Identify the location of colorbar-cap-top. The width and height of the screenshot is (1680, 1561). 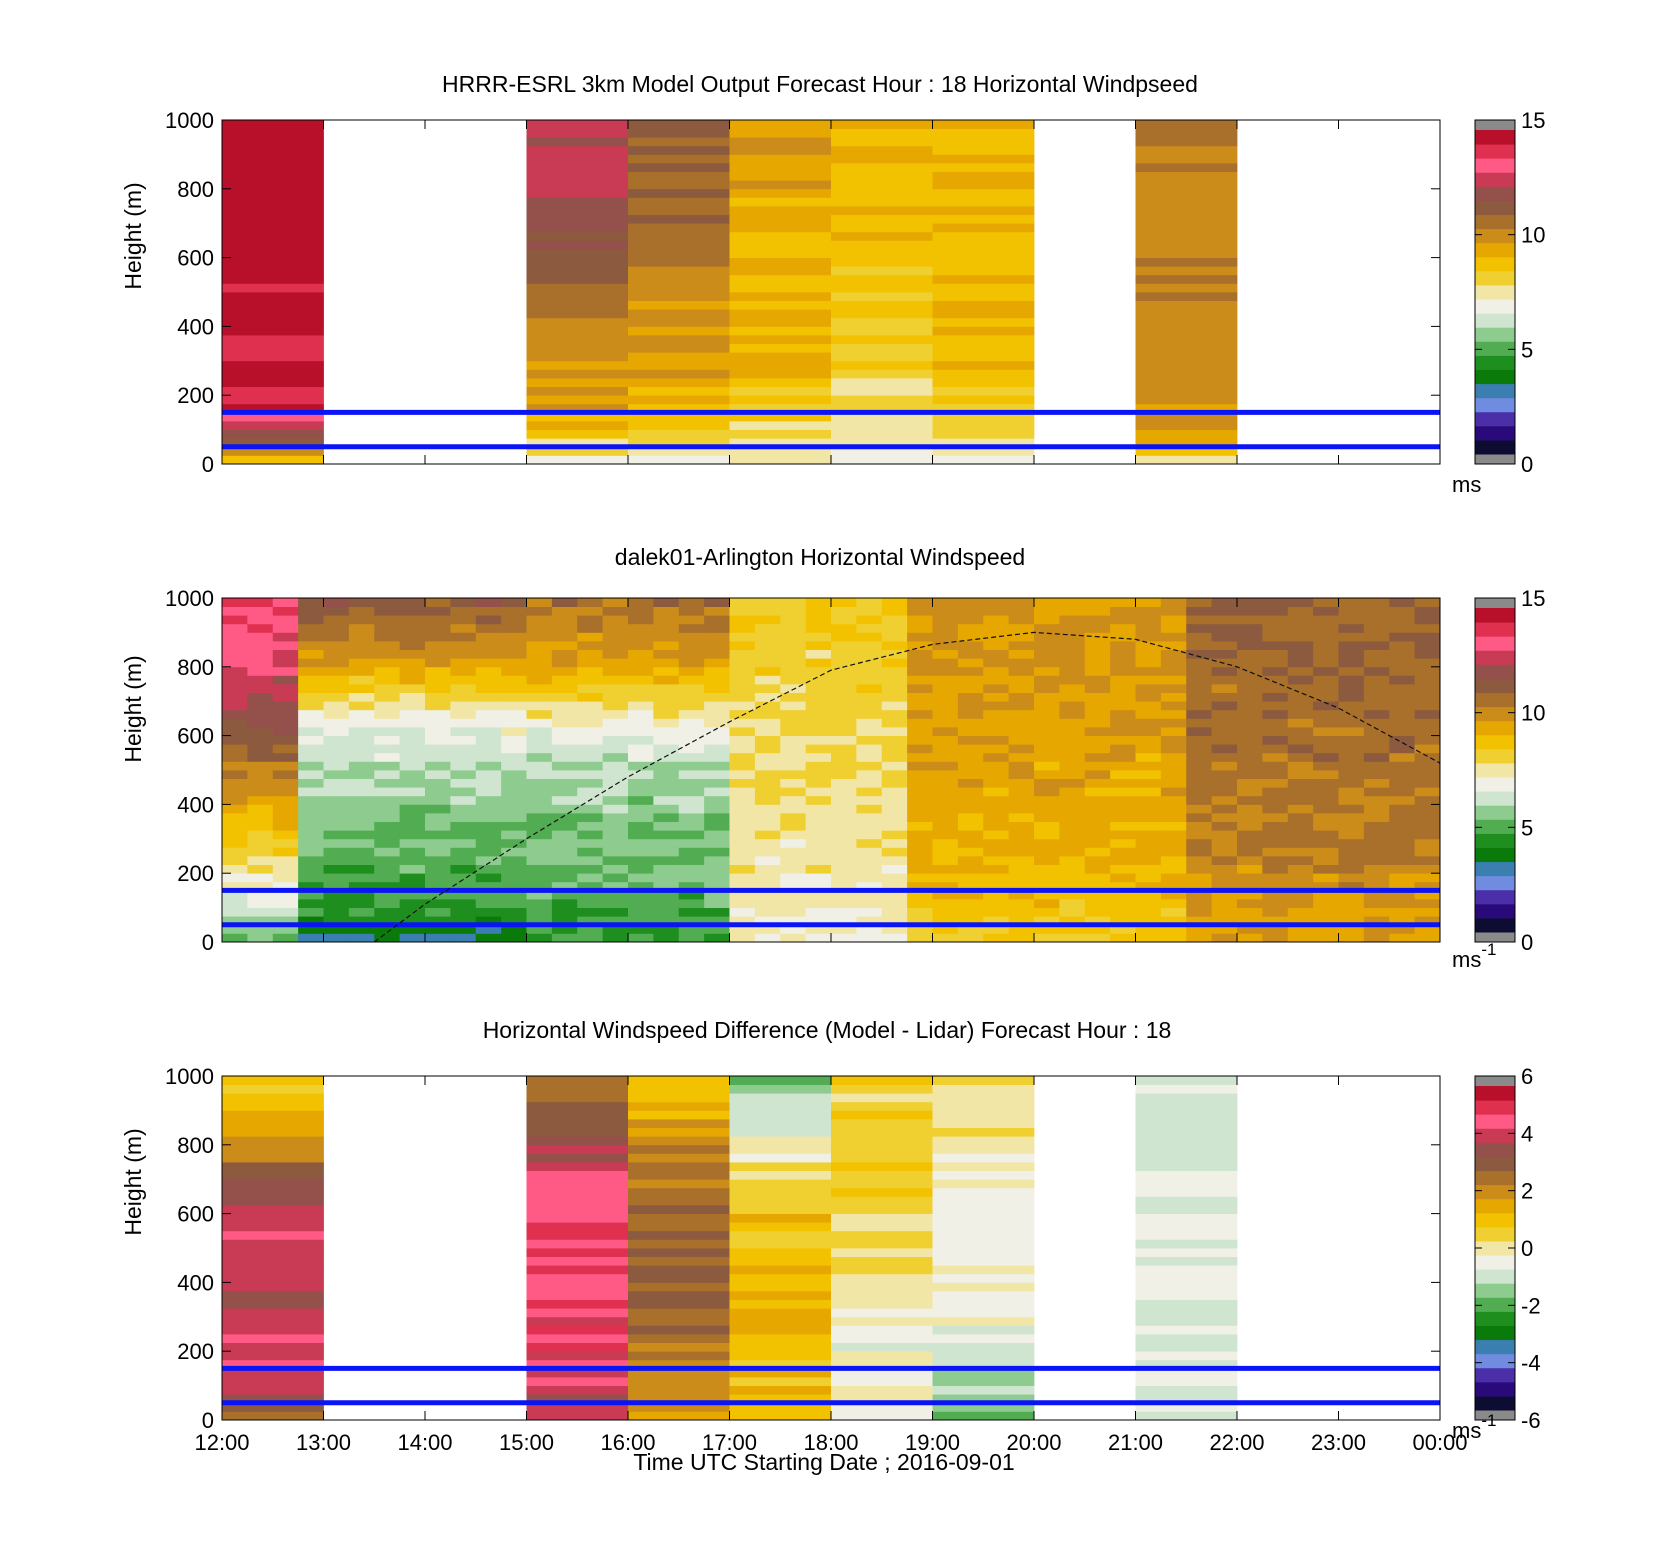
(1495, 125).